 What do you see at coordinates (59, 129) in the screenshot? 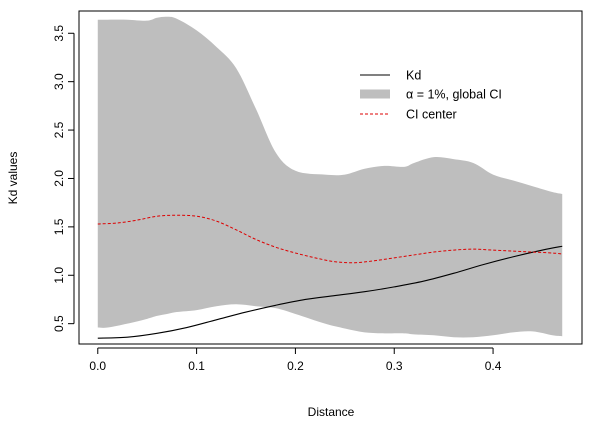
I see `y-tick-label: 2.5` at bounding box center [59, 129].